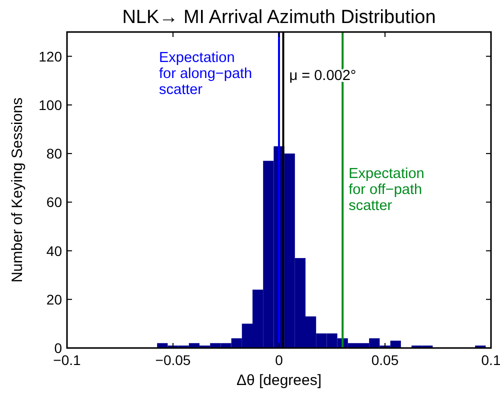 The height and width of the screenshot is (401, 500). Describe the element at coordinates (50, 104) in the screenshot. I see `y-tick-label: 100` at that location.